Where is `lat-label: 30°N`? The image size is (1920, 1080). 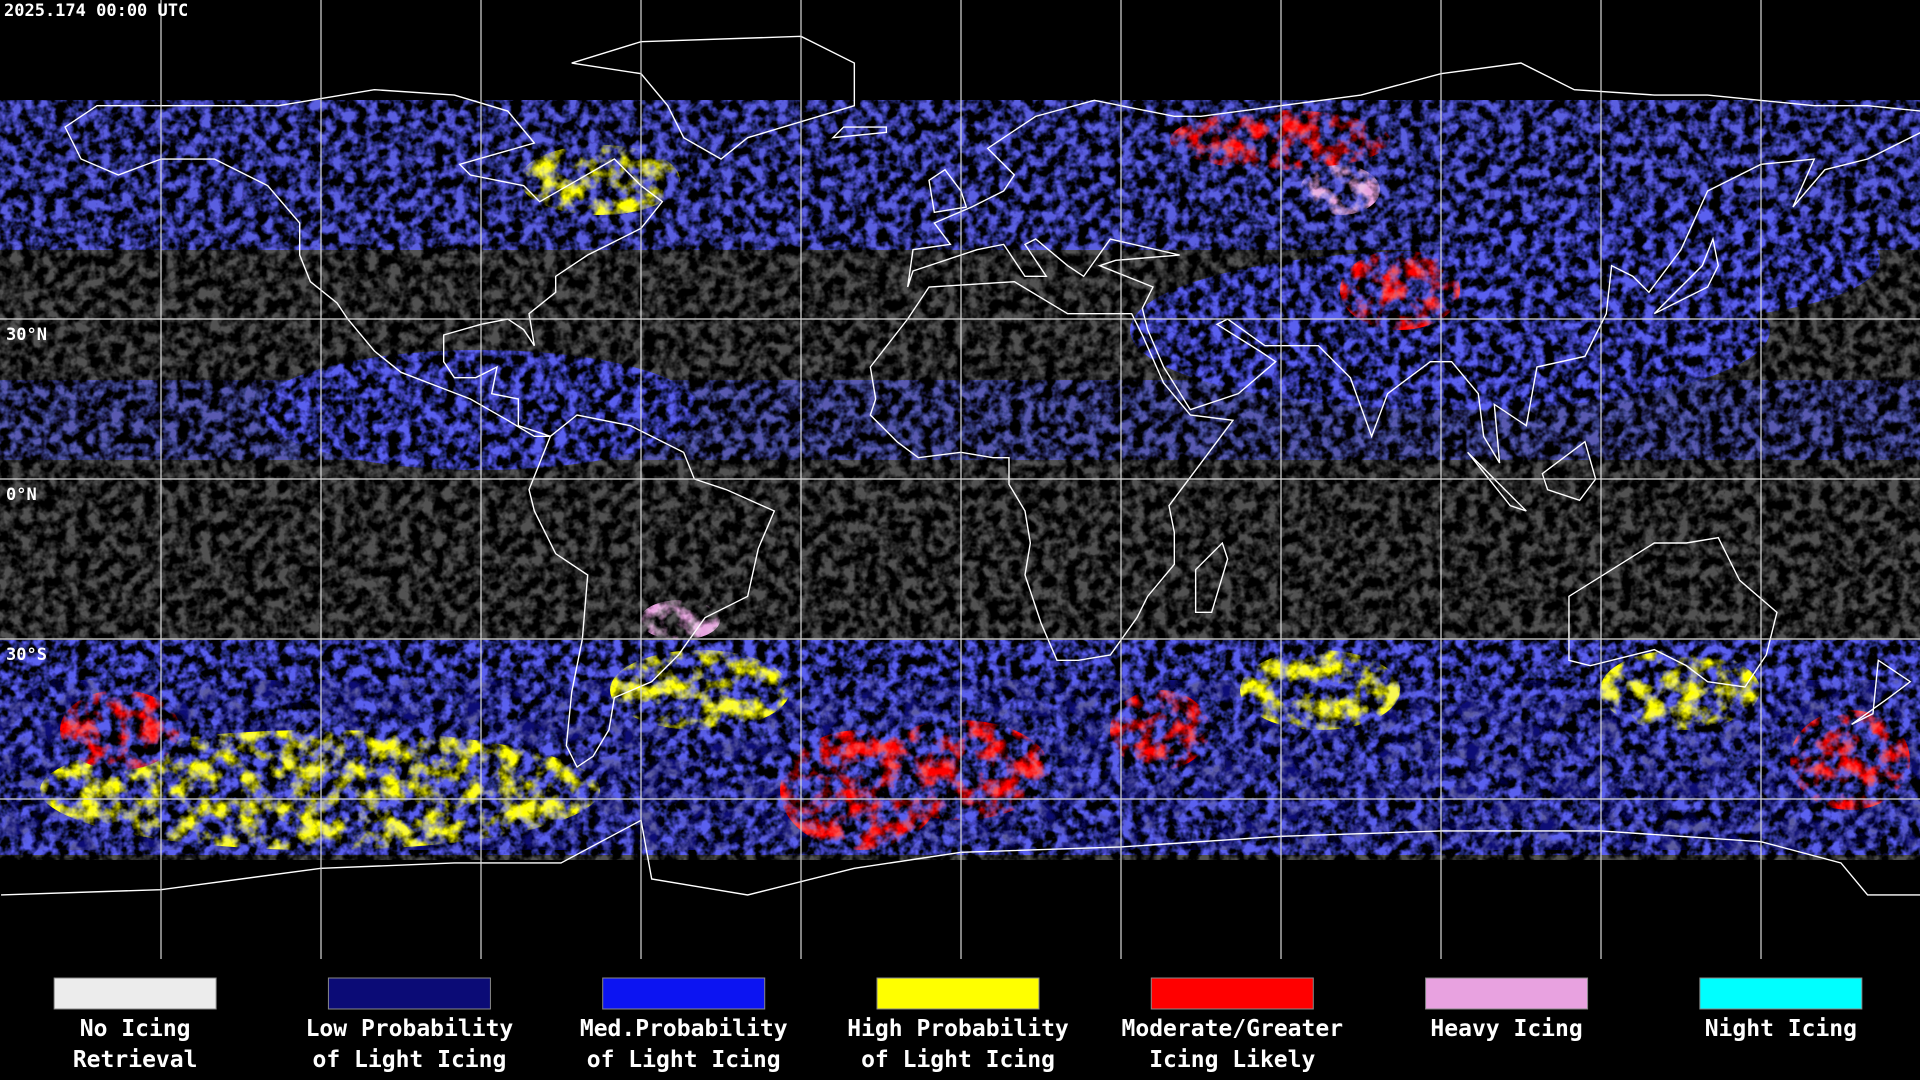
lat-label: 30°N is located at coordinates (26, 335).